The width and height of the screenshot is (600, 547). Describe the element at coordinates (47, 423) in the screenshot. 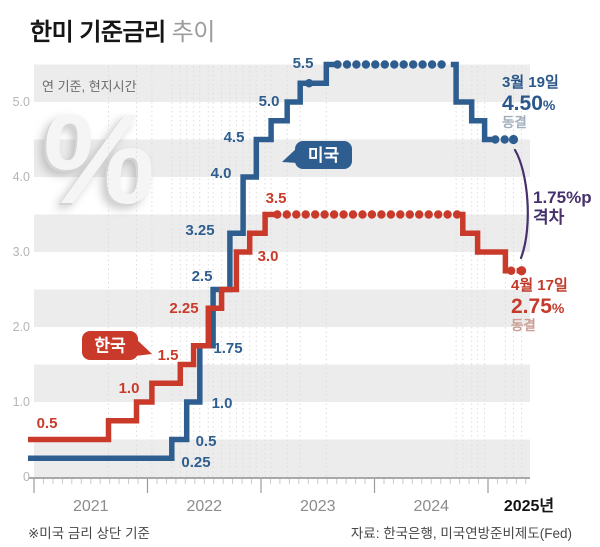

I see `kr-value-label: 0.5` at that location.